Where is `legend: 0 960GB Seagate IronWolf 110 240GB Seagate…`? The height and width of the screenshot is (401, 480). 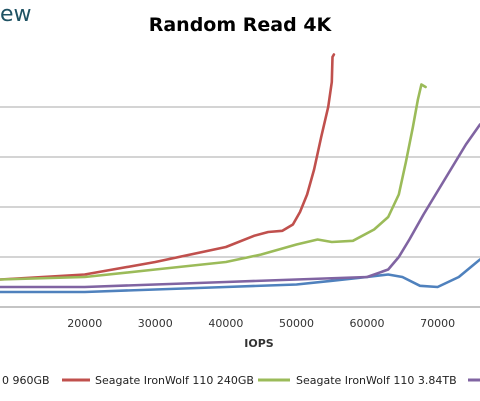 legend: 0 960GB Seagate IronWolf 110 240GB Seagate… is located at coordinates (241, 380).